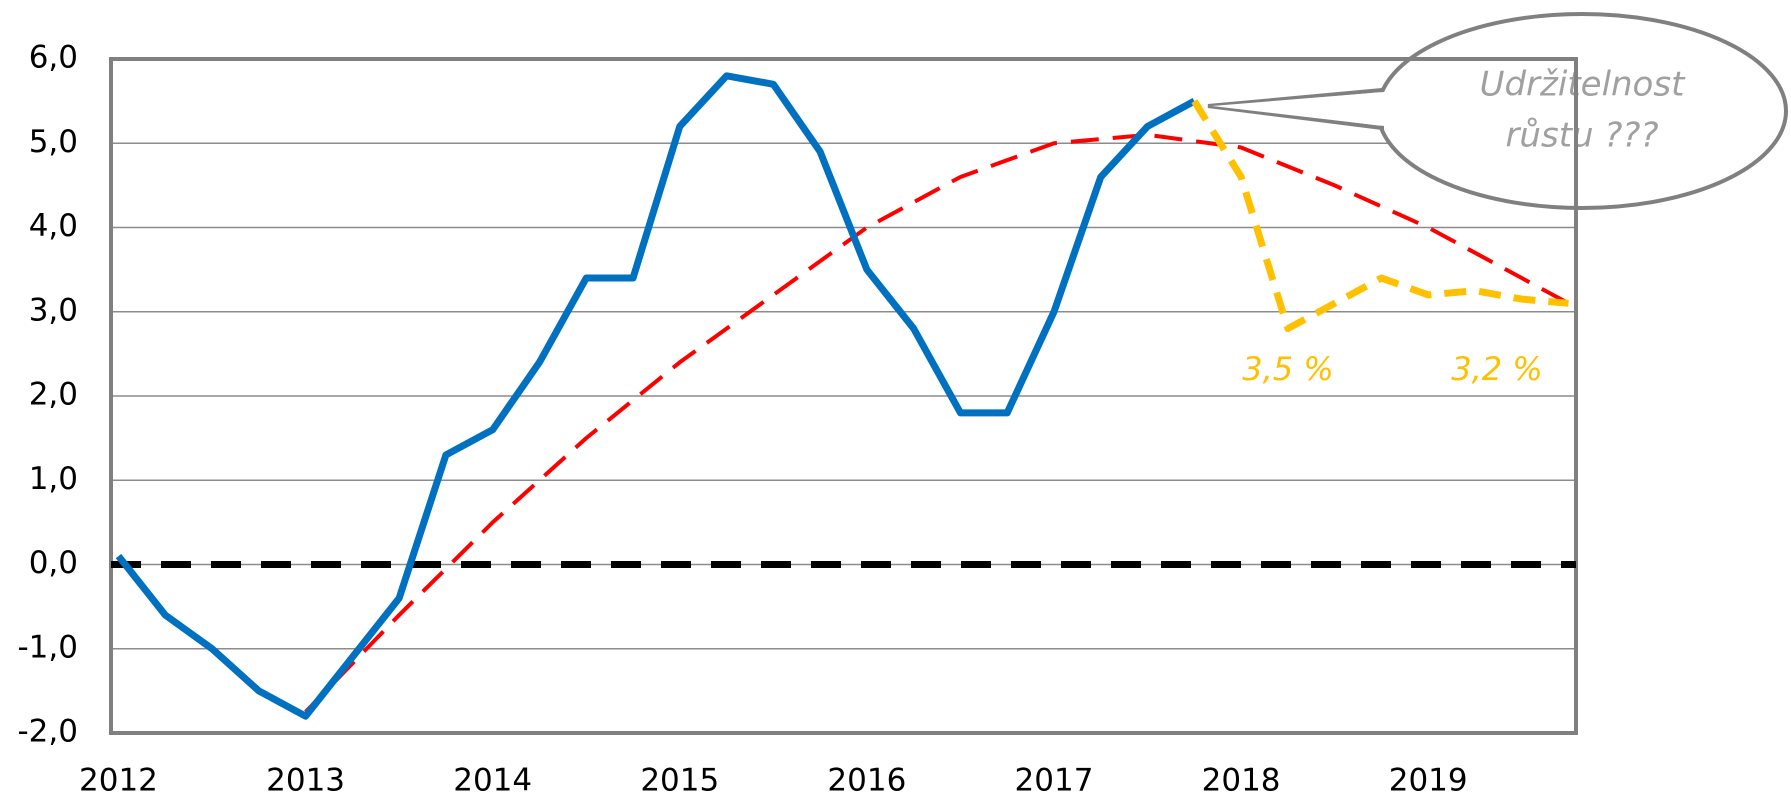 The image size is (1791, 799). What do you see at coordinates (1298, 109) in the screenshot?
I see `callout-joint` at bounding box center [1298, 109].